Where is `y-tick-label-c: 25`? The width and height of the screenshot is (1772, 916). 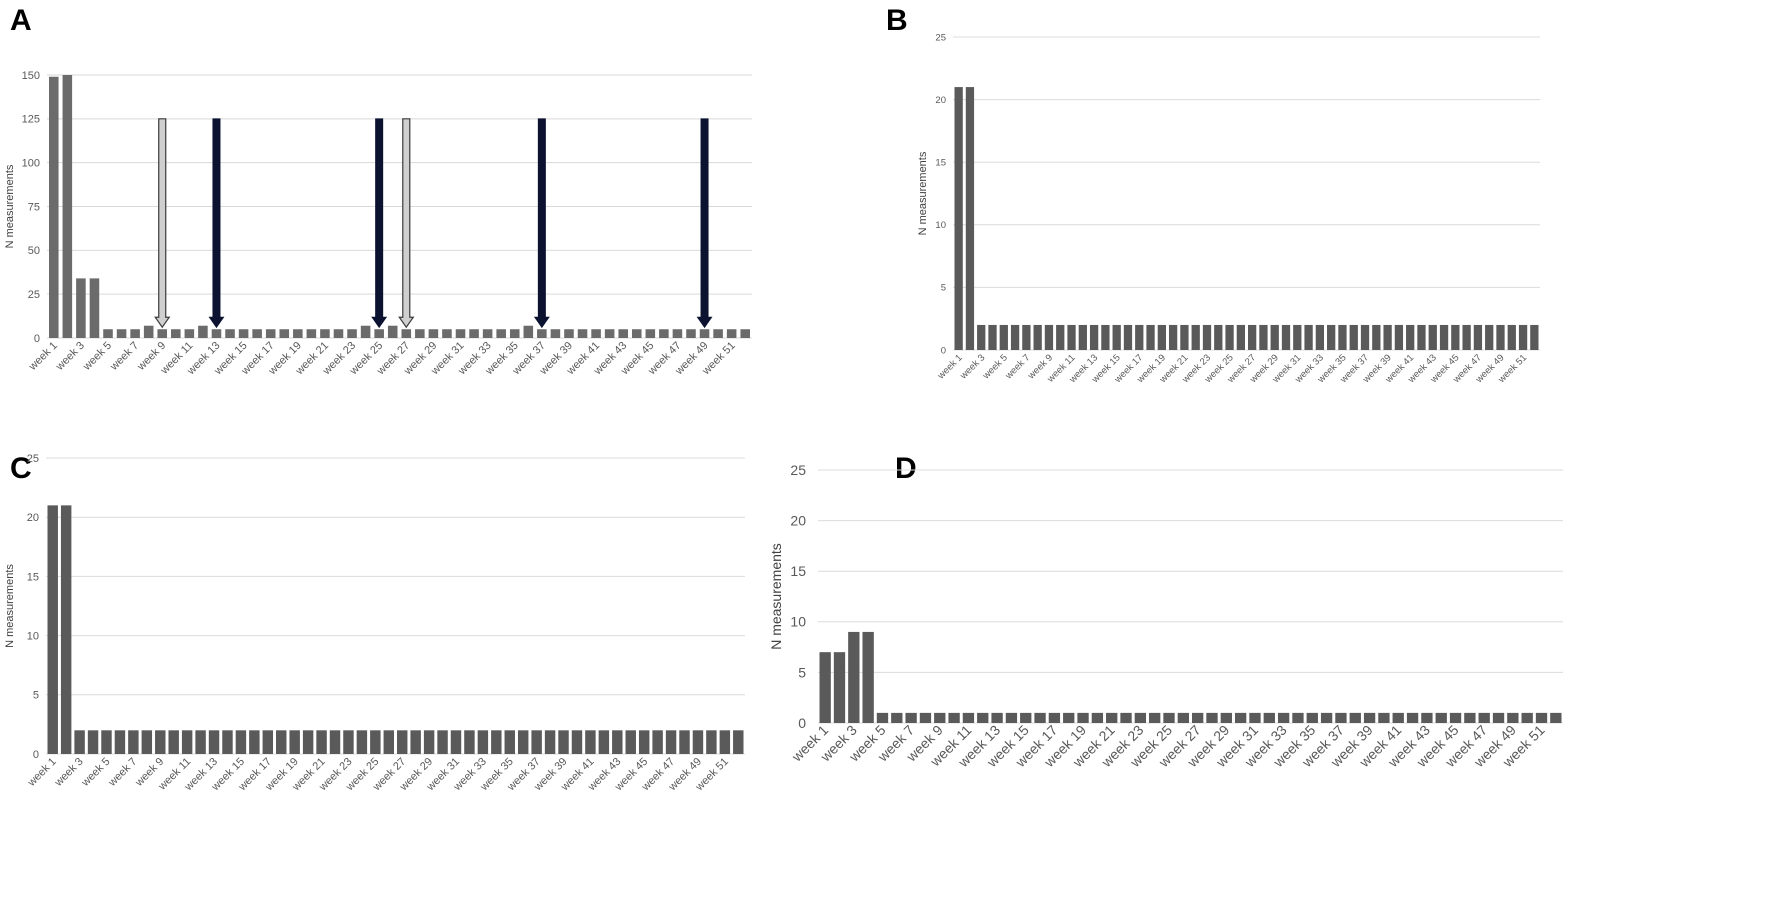
y-tick-label-c: 25 is located at coordinates (33, 459).